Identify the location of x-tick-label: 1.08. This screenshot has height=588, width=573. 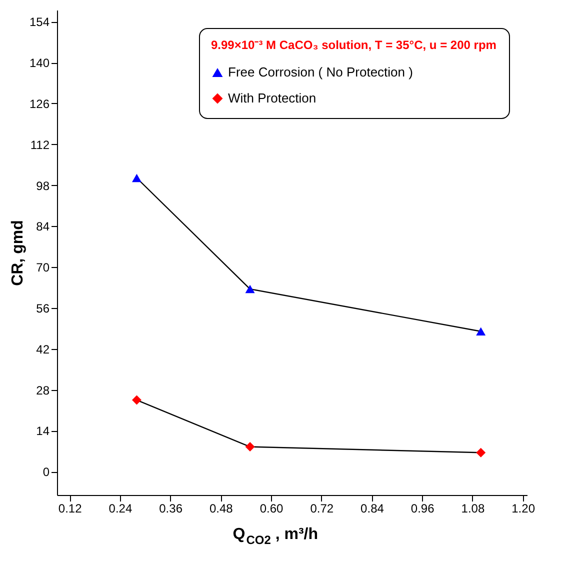
(473, 509).